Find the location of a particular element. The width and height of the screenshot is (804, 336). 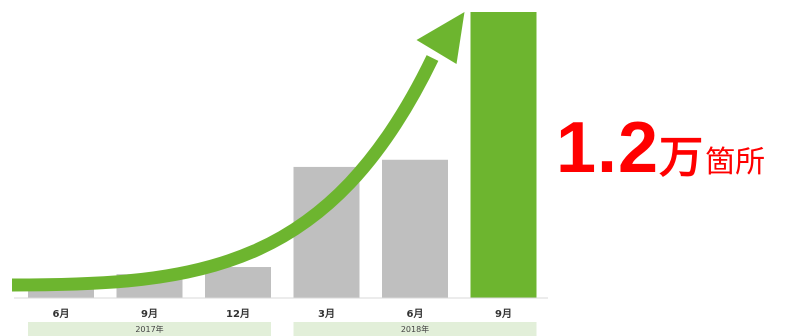

year-label: 2018年 is located at coordinates (415, 329).